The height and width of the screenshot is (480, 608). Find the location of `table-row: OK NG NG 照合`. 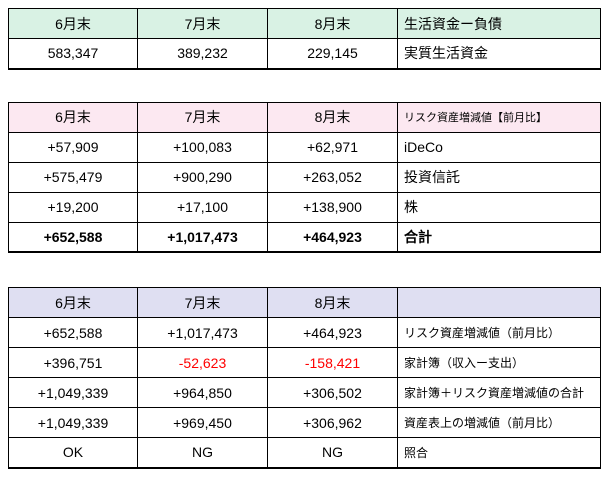

table-row: OK NG NG 照合 is located at coordinates (304, 453).